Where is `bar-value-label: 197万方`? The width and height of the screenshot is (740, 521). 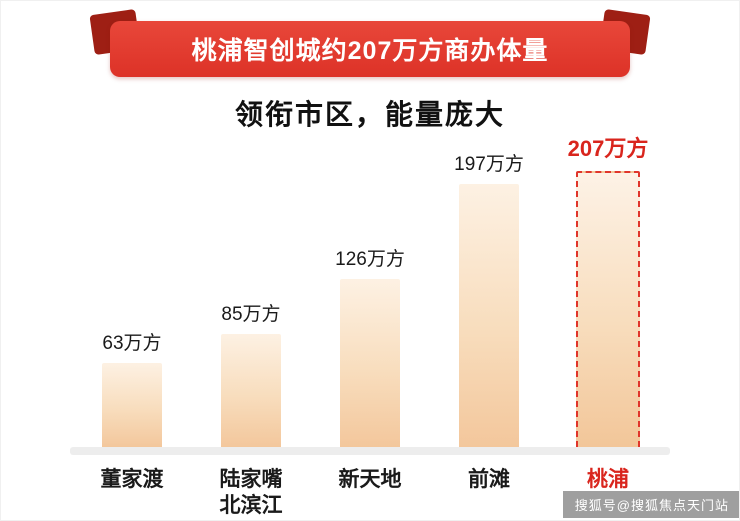 bar-value-label: 197万方 is located at coordinates (489, 164).